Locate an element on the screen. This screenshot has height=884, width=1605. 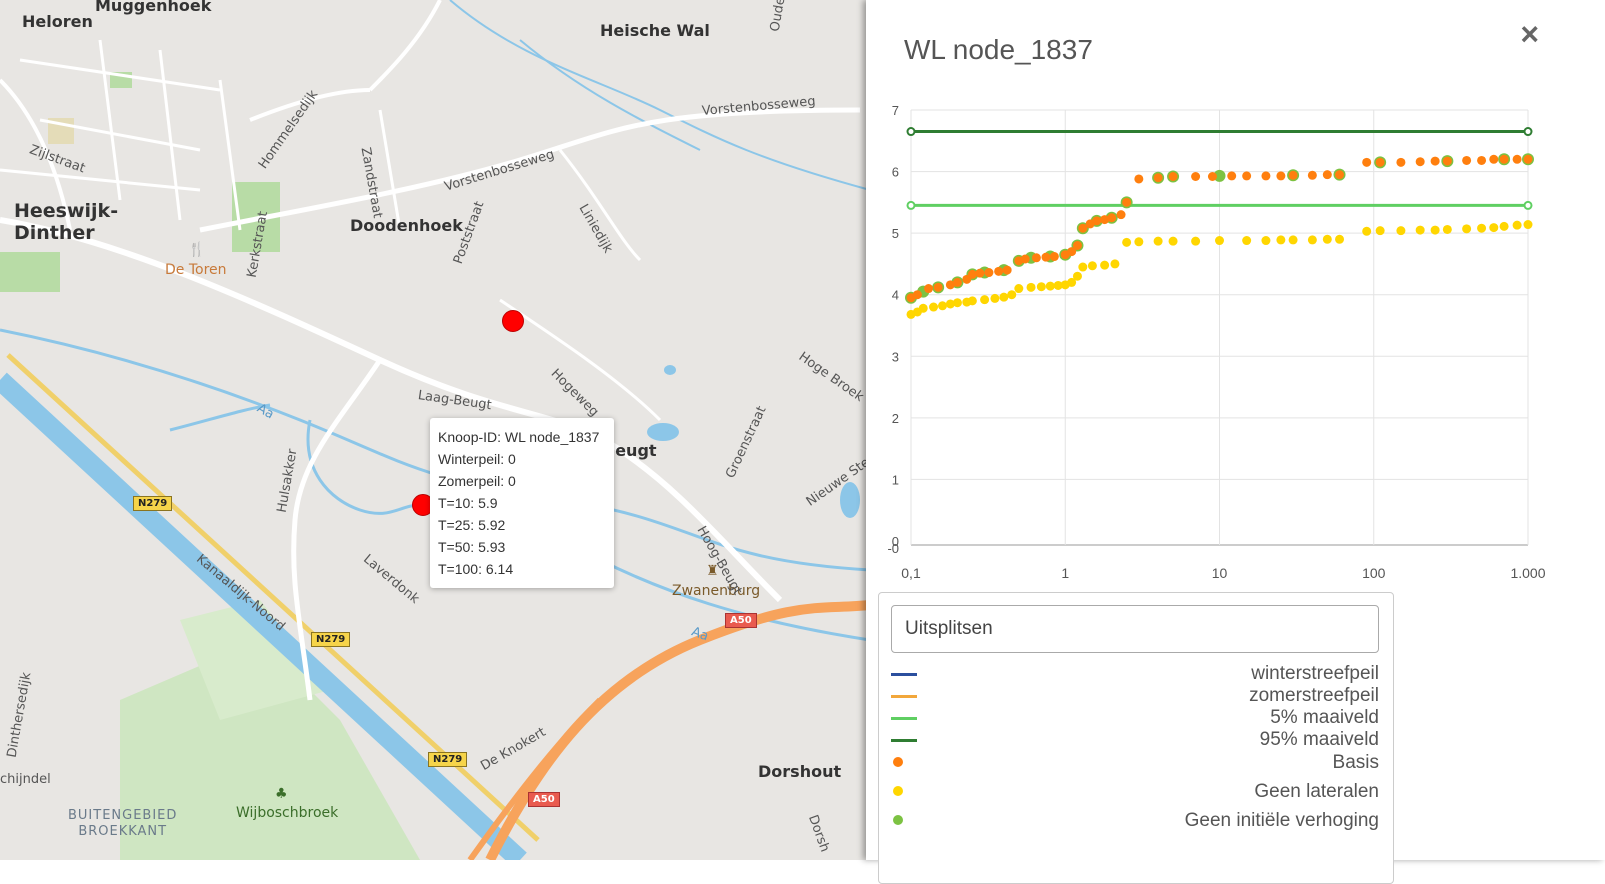
legend-item-zomerstreefpeil: zomerstreefpeil is located at coordinates (1135, 696).